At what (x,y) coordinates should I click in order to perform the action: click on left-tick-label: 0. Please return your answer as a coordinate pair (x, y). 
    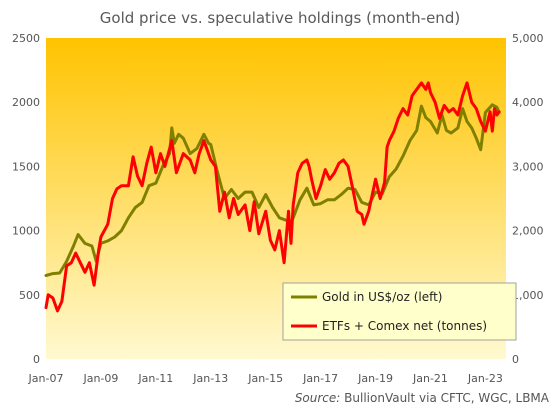
    Looking at the image, I should click on (36, 359).